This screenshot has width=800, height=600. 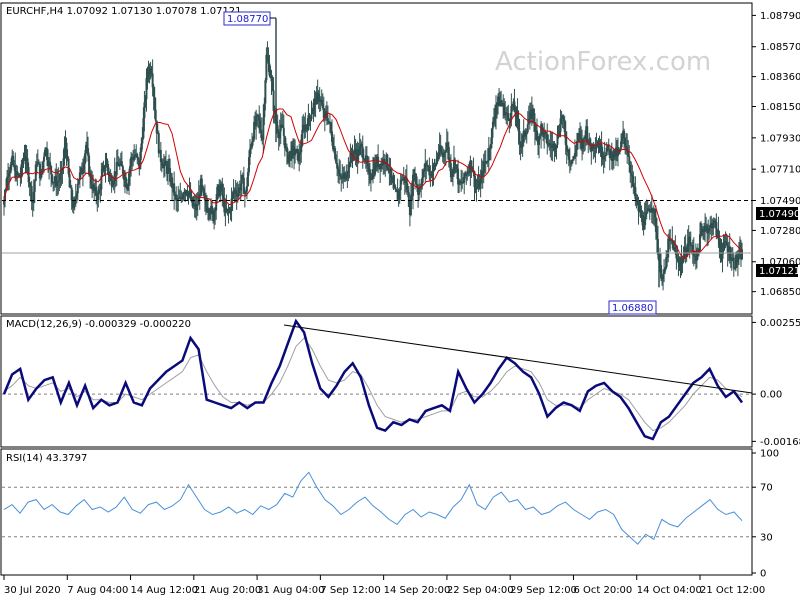 I want to click on time-tick-label: 14 Aug 12:00, so click(x=164, y=590).